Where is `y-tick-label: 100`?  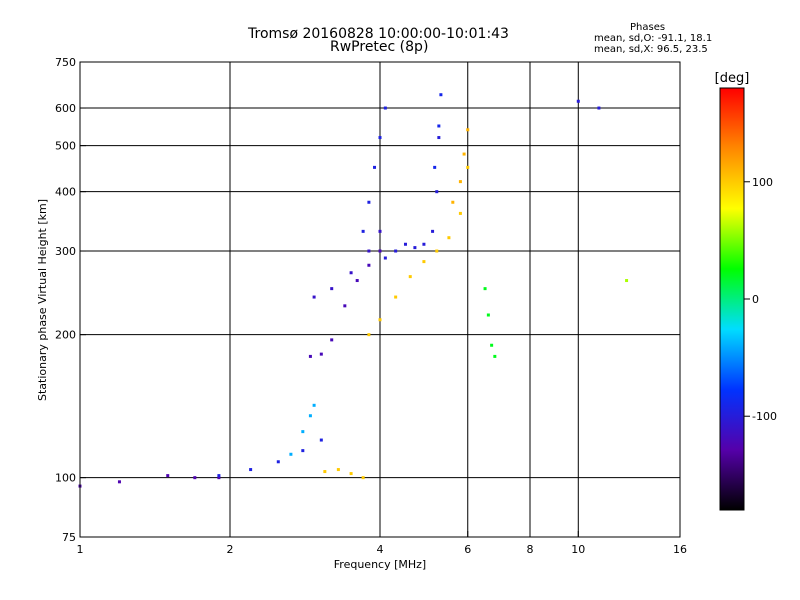
y-tick-label: 100 is located at coordinates (65, 478).